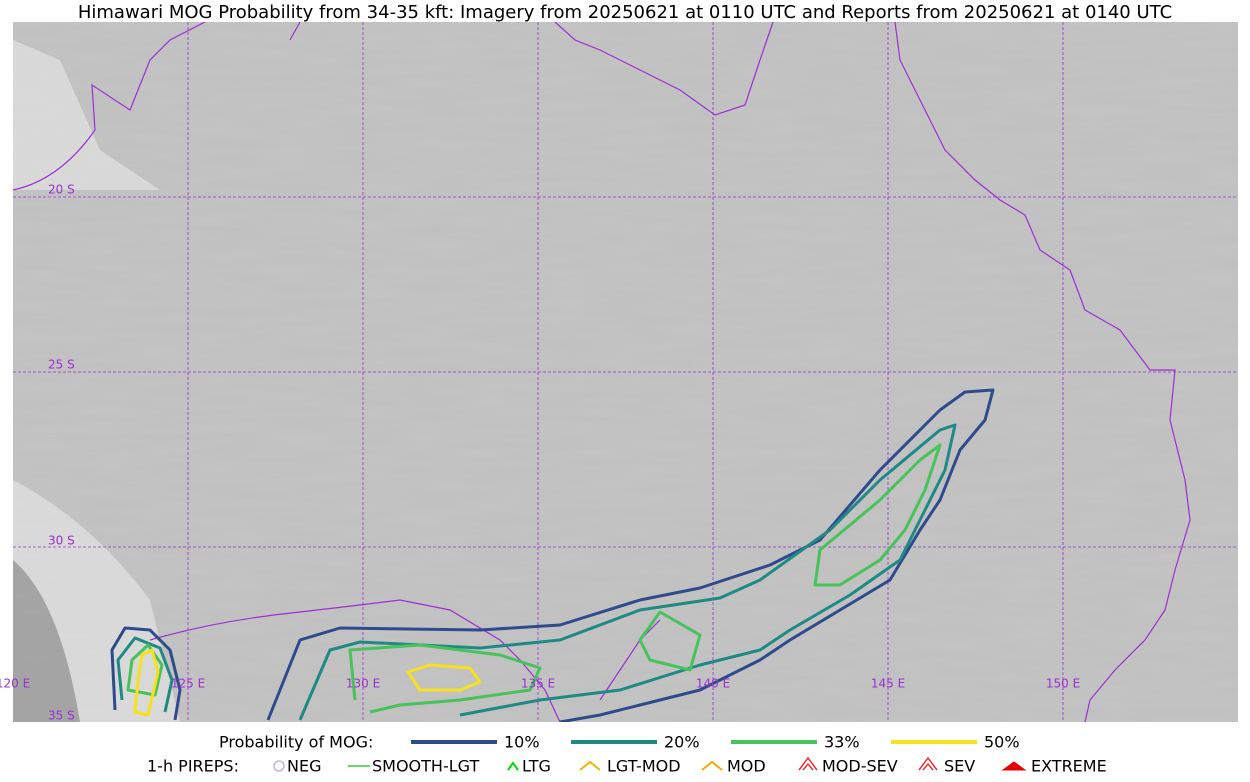 The height and width of the screenshot is (782, 1250). What do you see at coordinates (538, 684) in the screenshot?
I see `lon-label: 135 E` at bounding box center [538, 684].